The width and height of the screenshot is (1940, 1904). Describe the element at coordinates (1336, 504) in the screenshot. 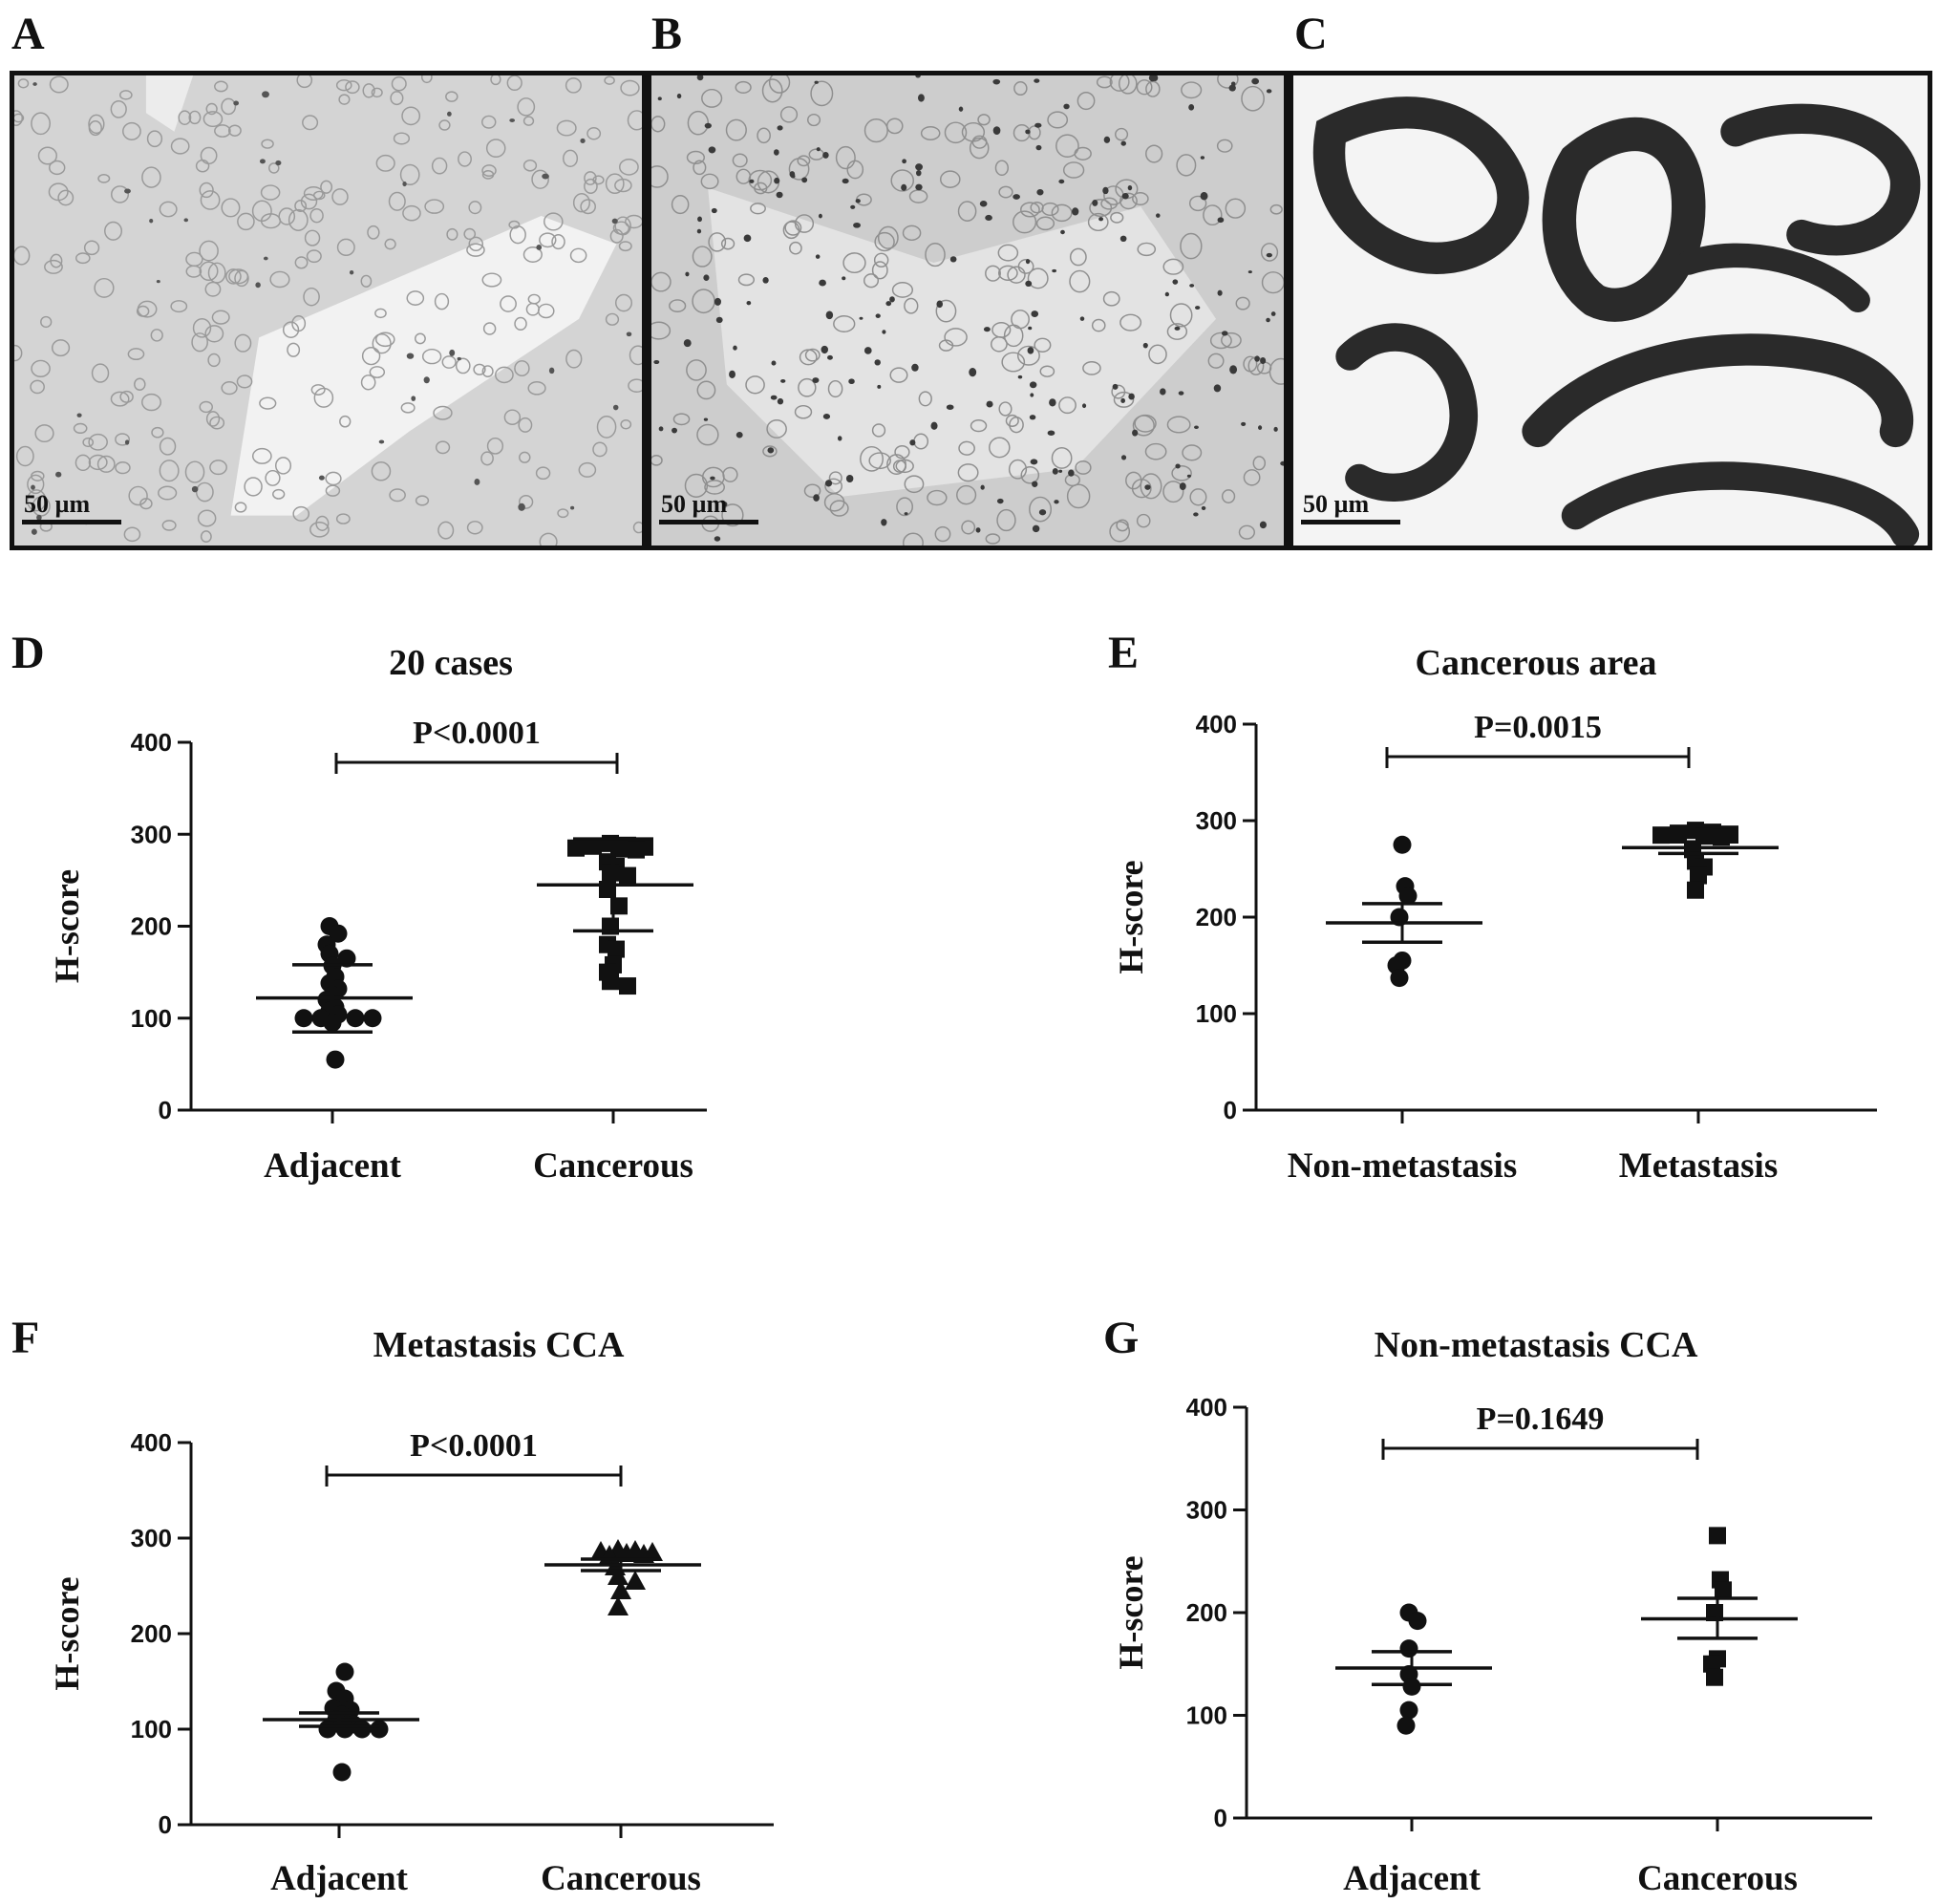

I see `scale-bar-label-c: 50 µm` at that location.